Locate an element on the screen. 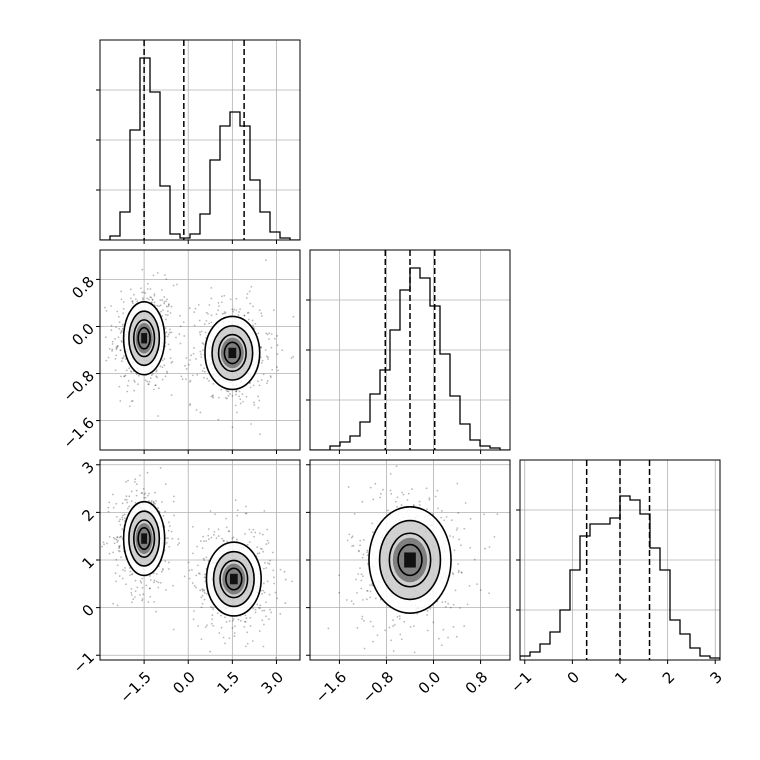  panel-scatter-z-vs-x: −1.5 0.0 1.5 3.0 −1 0 1 2 3 is located at coordinates (185, 582).